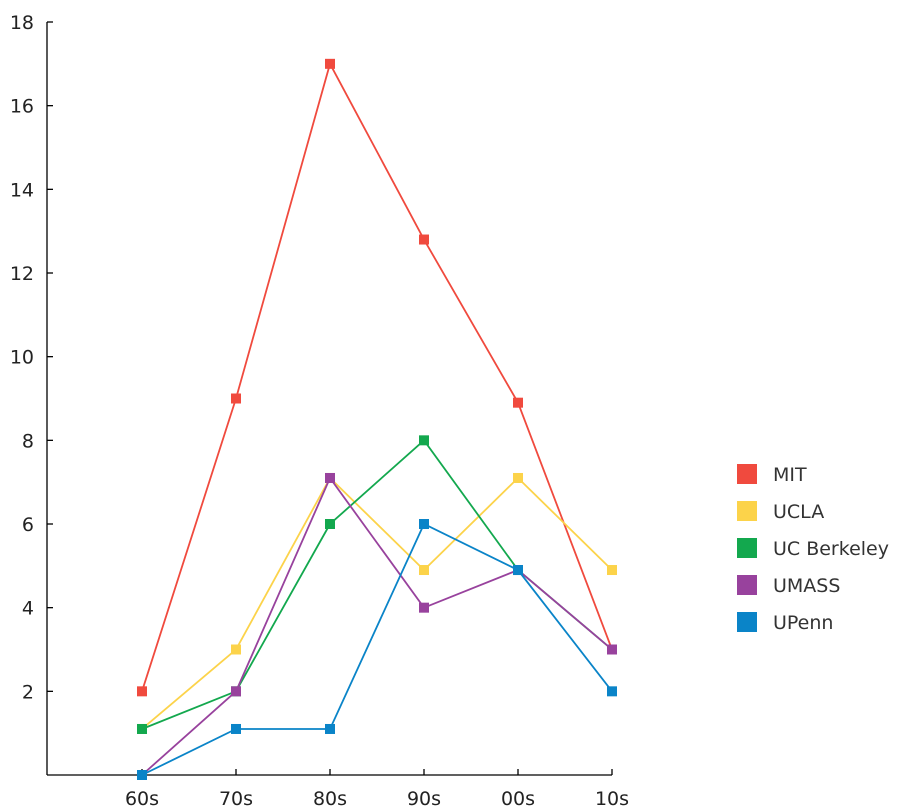 The width and height of the screenshot is (920, 812). I want to click on legend-label: UMASS, so click(806, 586).